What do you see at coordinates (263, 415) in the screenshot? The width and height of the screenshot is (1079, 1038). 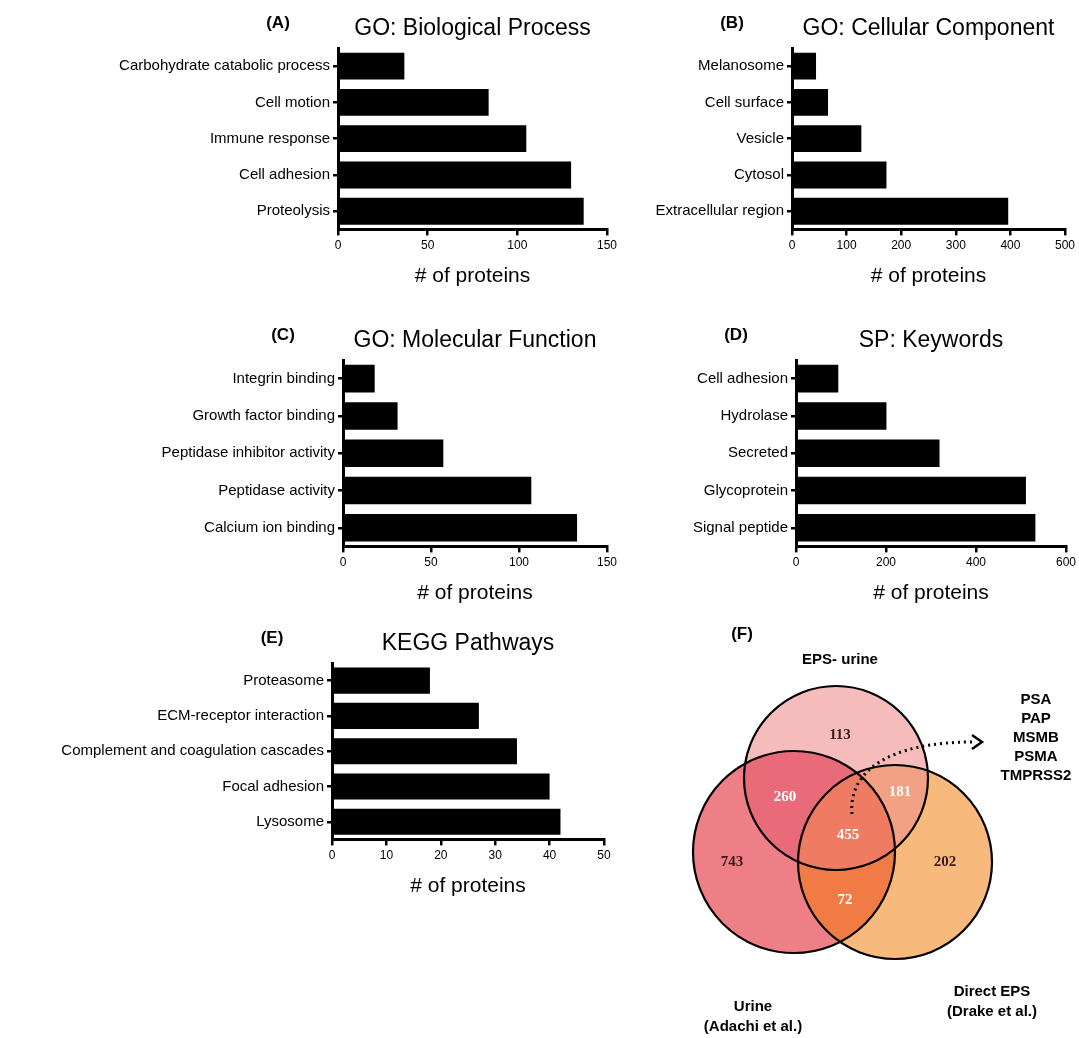 I see `y-tick-label: Growth factor binding` at bounding box center [263, 415].